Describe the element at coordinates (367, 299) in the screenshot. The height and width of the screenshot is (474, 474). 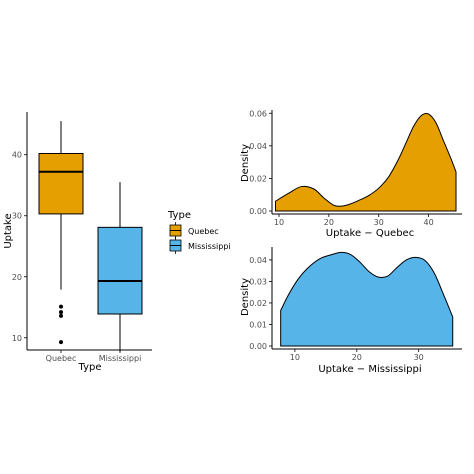
I see `density-mississippi-area` at that location.